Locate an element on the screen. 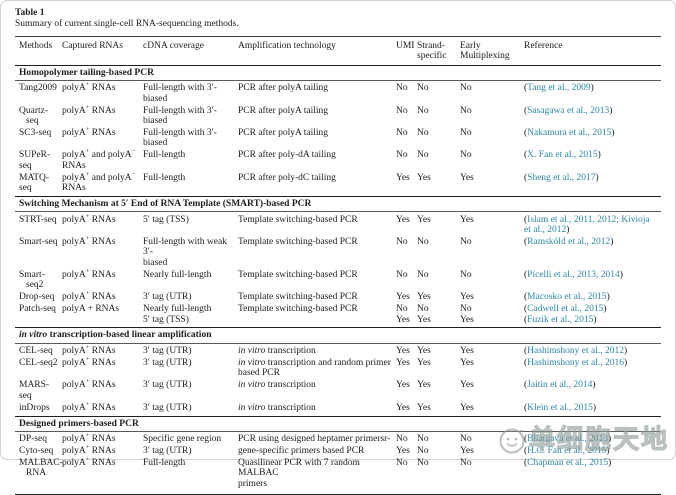  cell-reference: (Tang et al., 2009) is located at coordinates (559, 88).